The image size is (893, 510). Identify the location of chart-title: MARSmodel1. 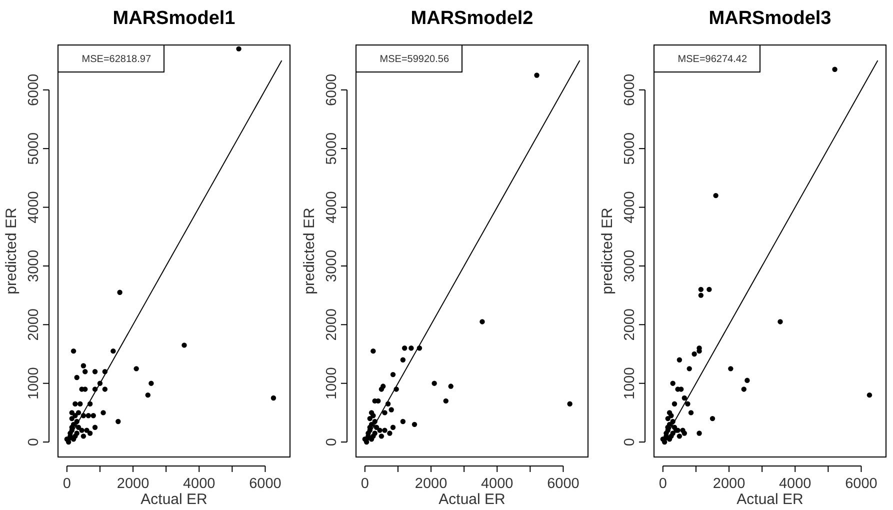
(174, 18).